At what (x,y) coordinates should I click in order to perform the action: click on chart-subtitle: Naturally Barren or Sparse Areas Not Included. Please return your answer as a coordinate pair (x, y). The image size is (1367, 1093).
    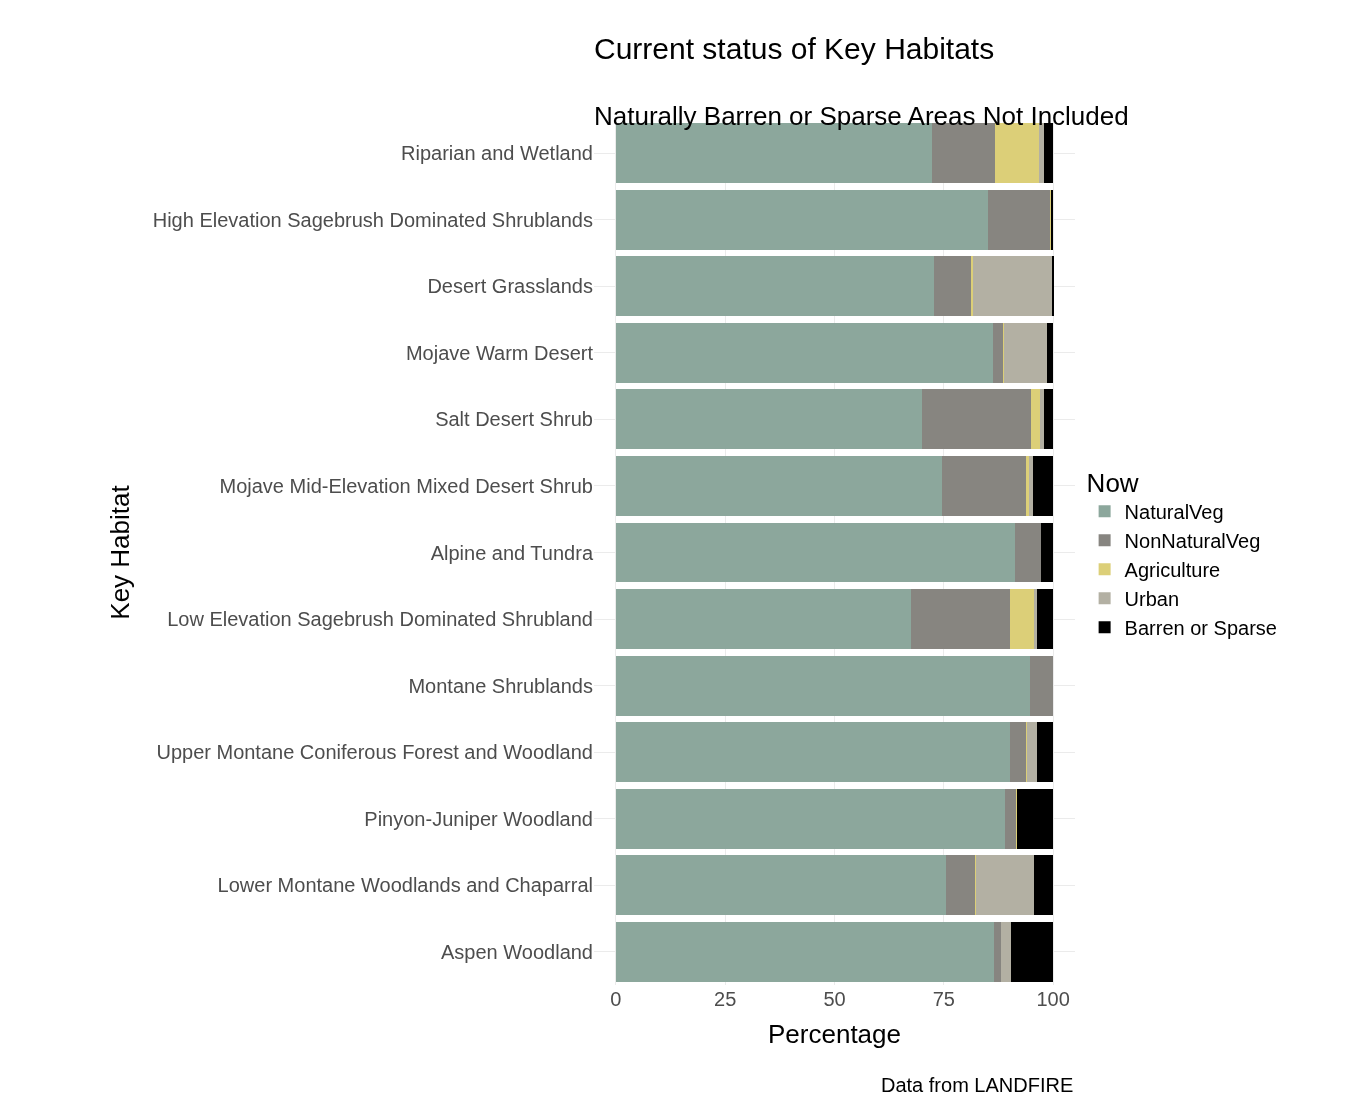
    Looking at the image, I should click on (861, 116).